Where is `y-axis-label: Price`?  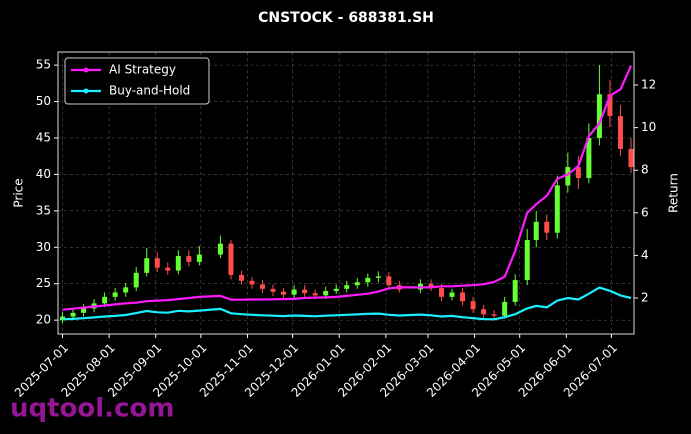
y-axis-label: Price is located at coordinates (19, 192).